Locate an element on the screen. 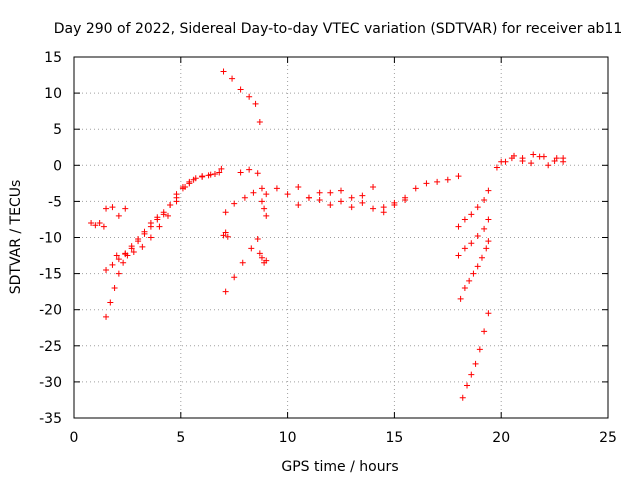  x-tick-label: 15 is located at coordinates (394, 438).